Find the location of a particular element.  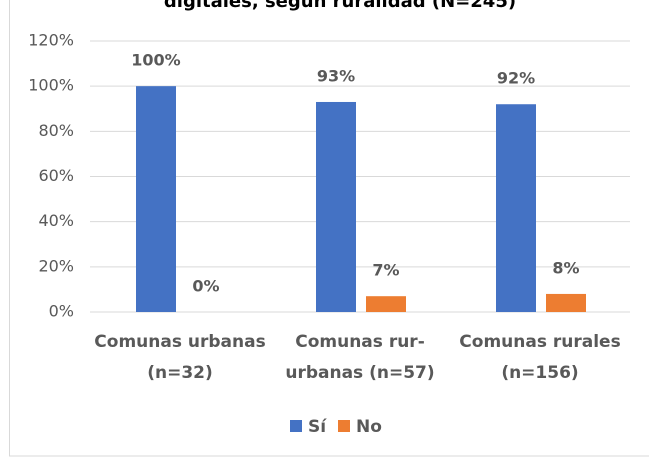

x-tick-label: Comunas rurales is located at coordinates (539, 342).